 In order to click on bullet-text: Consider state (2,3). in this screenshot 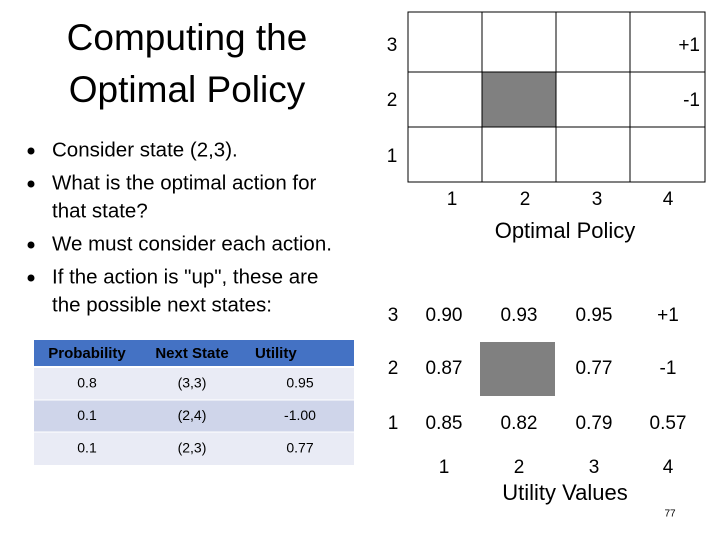, I will do `click(145, 149)`.